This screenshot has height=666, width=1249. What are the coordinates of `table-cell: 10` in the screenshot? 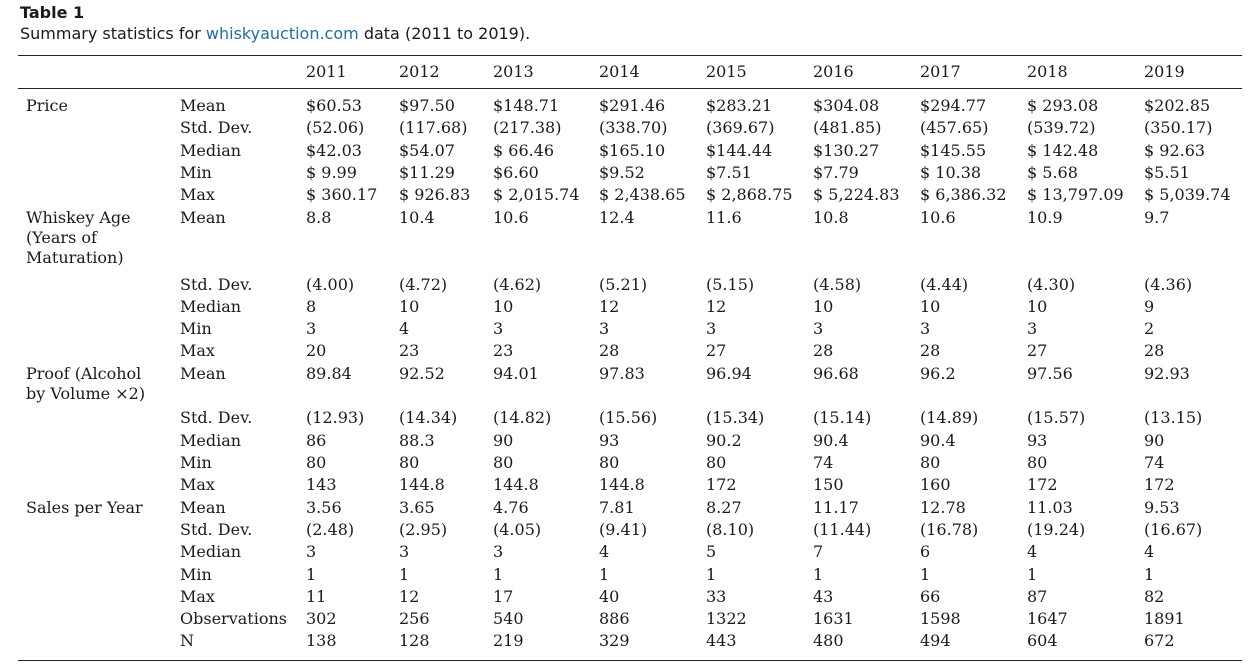 It's located at (409, 306).